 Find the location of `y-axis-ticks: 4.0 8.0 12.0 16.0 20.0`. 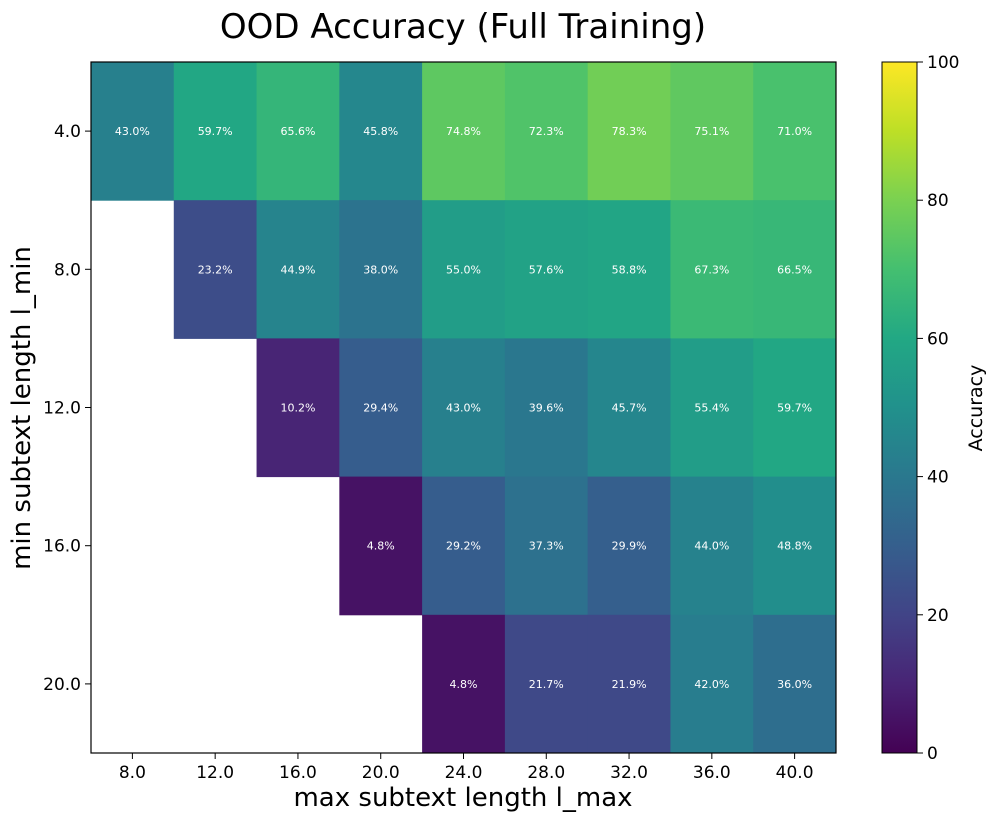

y-axis-ticks: 4.0 8.0 12.0 16.0 20.0 is located at coordinates (67, 408).